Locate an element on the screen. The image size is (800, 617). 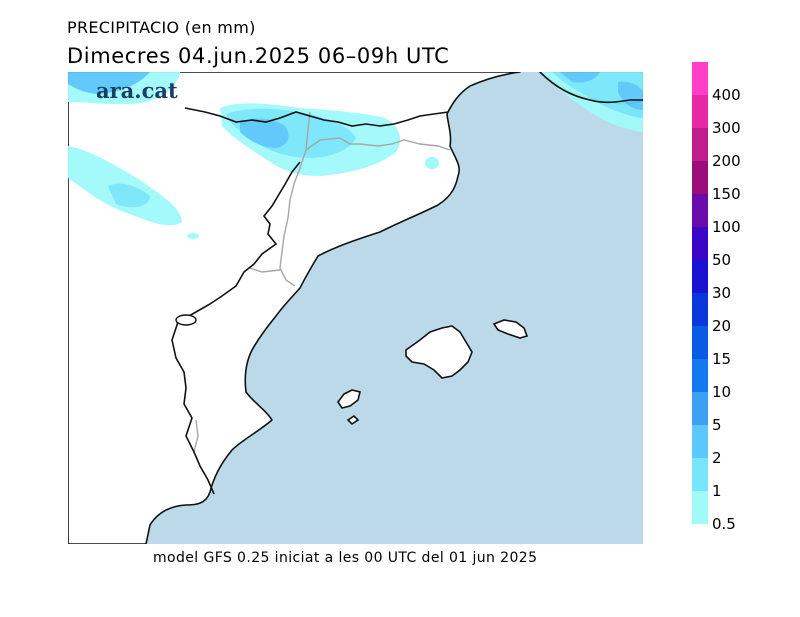
legend-label: 15 is located at coordinates (722, 359).